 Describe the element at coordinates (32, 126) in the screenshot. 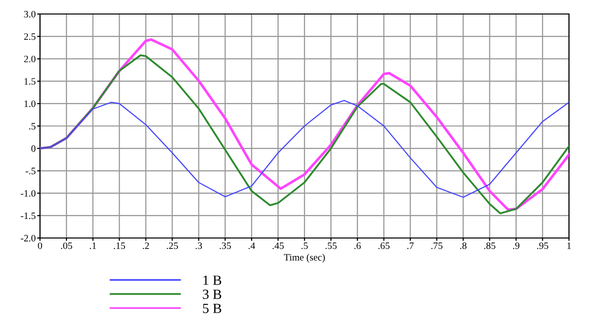

I see `y-tick-label: .5` at that location.